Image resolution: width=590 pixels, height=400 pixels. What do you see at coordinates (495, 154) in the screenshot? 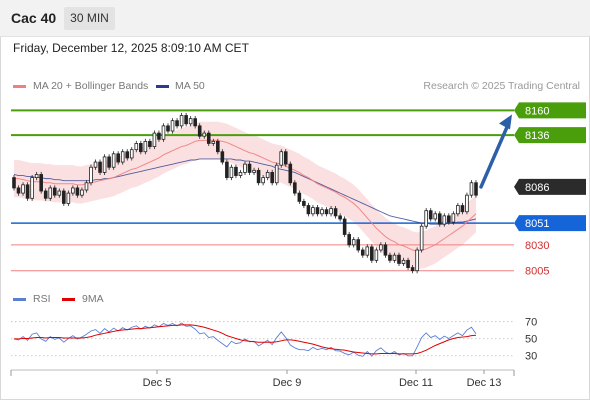
I see `forecast-arrow-shaft` at bounding box center [495, 154].